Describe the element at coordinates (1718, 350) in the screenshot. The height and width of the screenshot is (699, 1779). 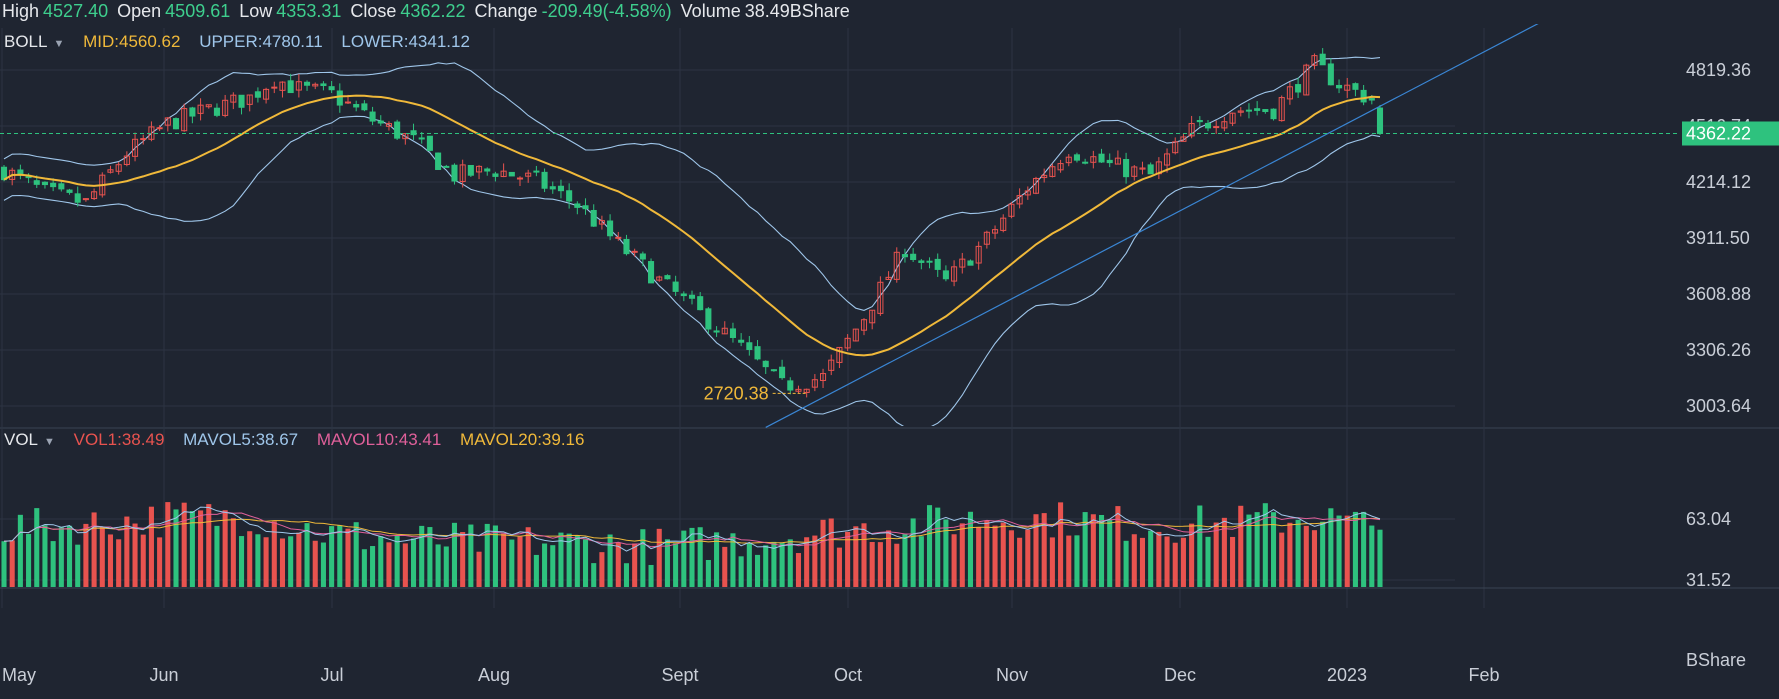
I see `price-tick-label: 3306.26` at that location.